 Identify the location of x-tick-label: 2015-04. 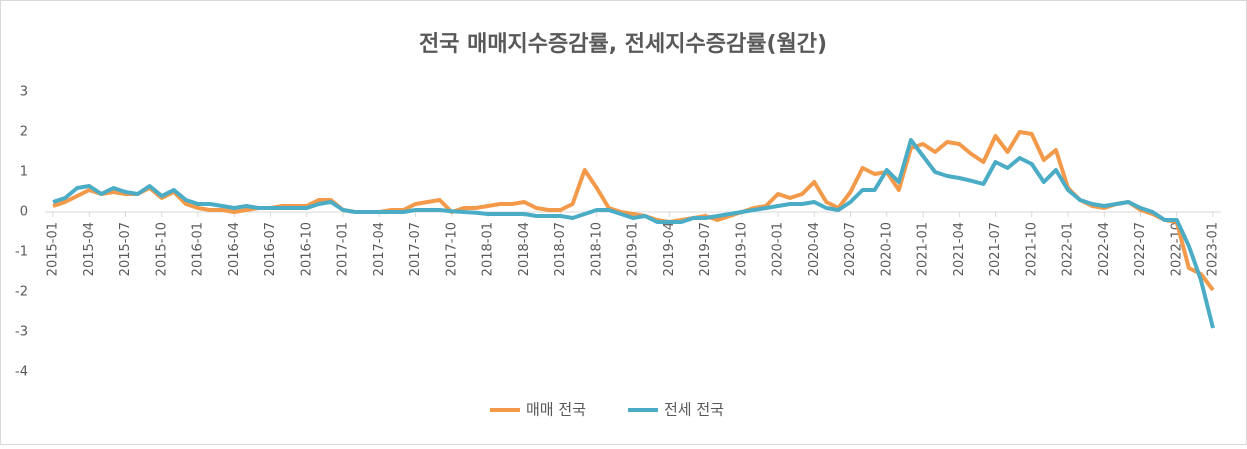
(89, 249).